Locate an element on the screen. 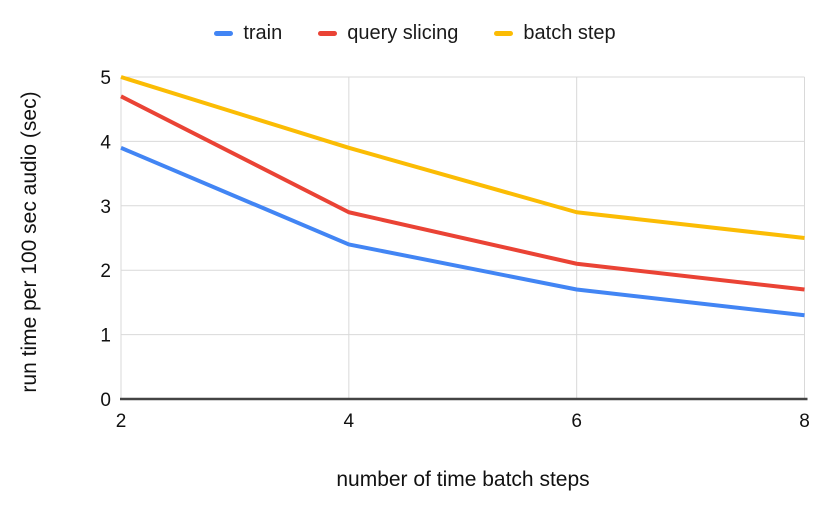 This screenshot has height=514, width=830. legend-label-train: train is located at coordinates (263, 33).